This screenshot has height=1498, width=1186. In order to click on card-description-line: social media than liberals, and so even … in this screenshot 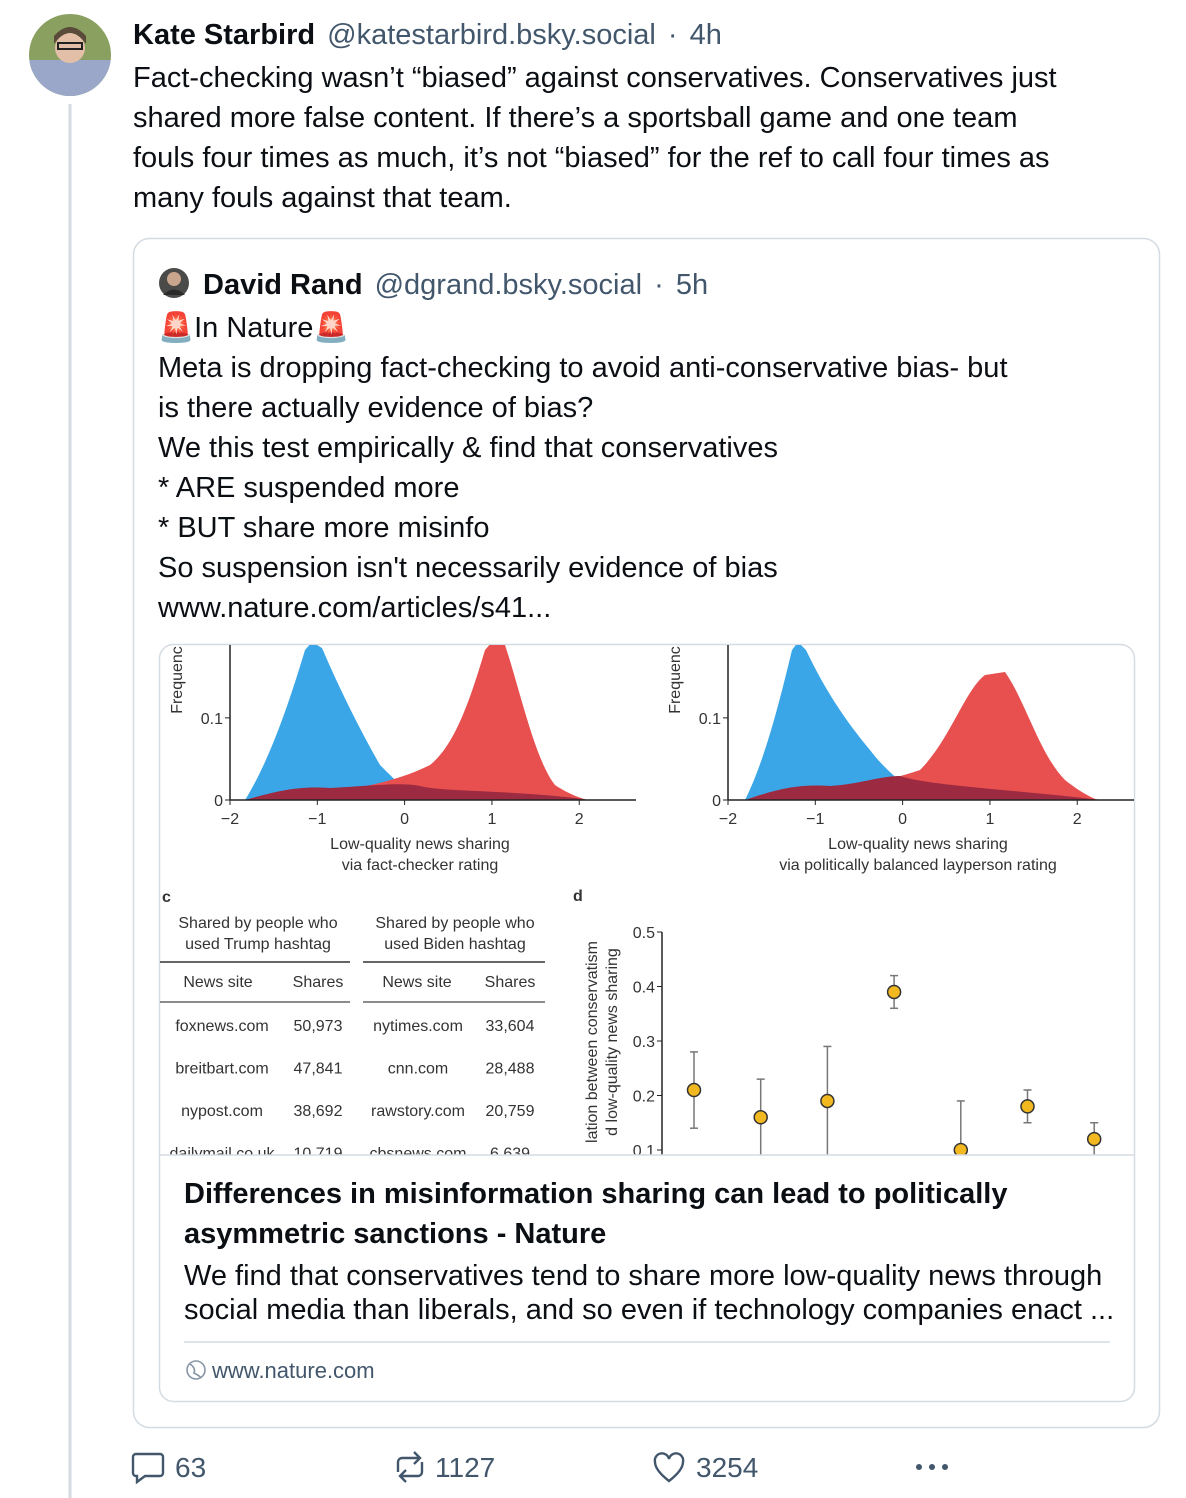, I will do `click(649, 1310)`.